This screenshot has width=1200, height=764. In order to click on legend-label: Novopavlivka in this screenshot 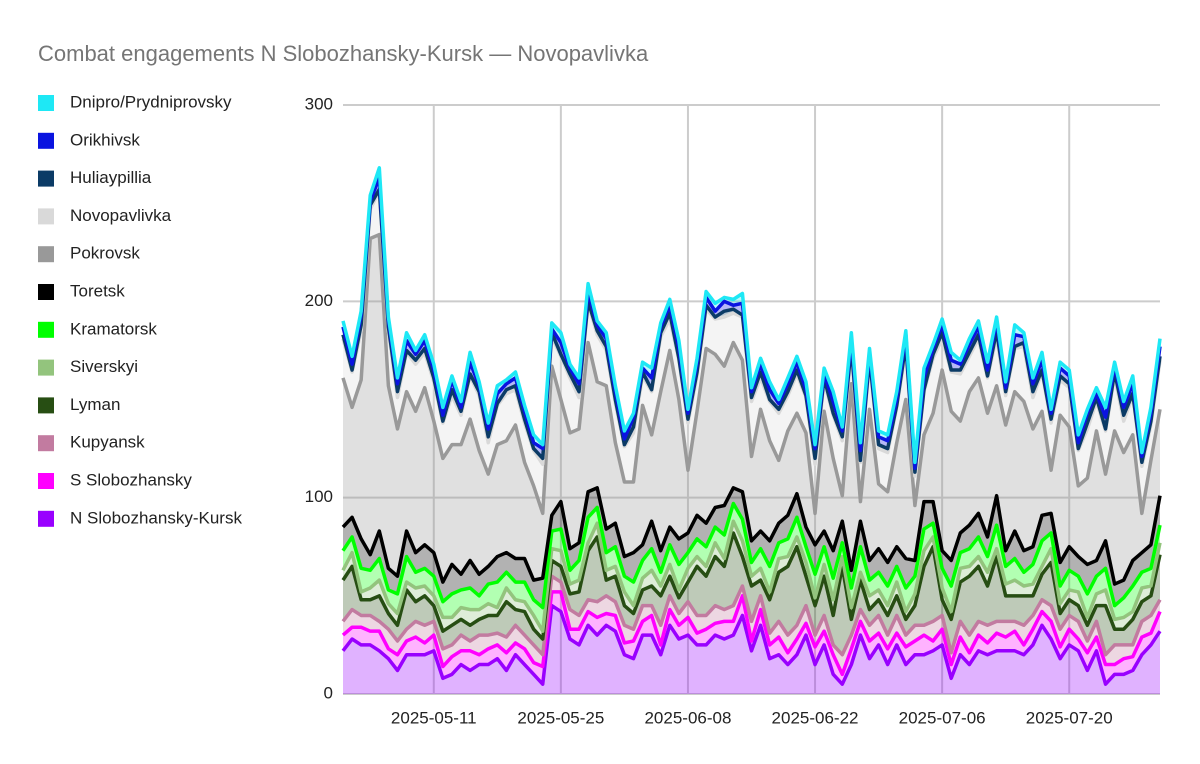, I will do `click(121, 215)`.